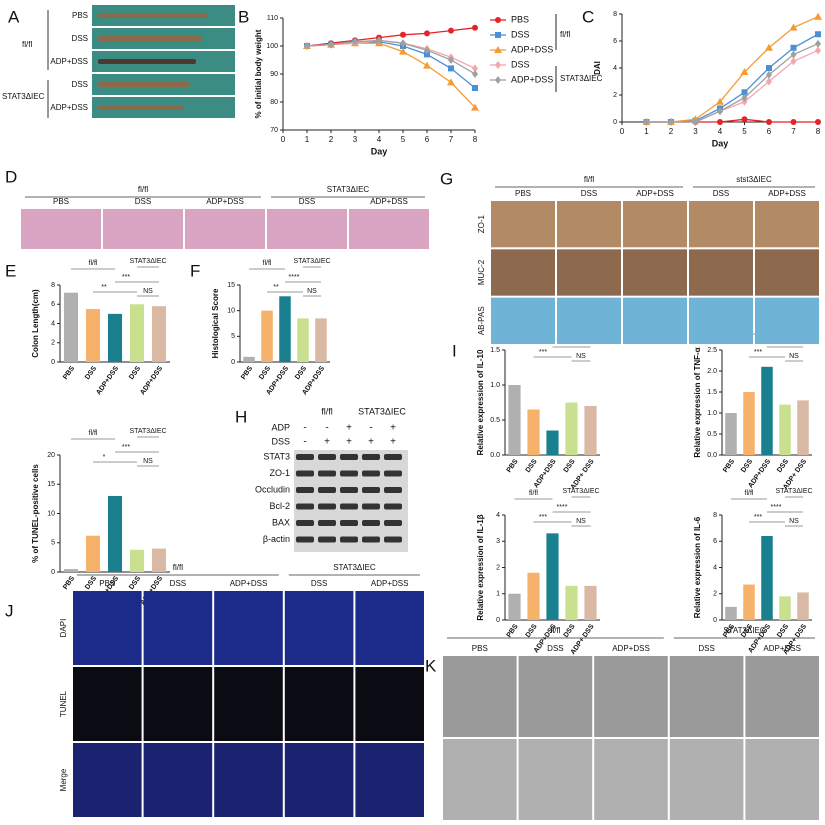 This screenshot has height=825, width=825. What do you see at coordinates (276, 456) in the screenshot?
I see `protein-label: STAT3` at bounding box center [276, 456].